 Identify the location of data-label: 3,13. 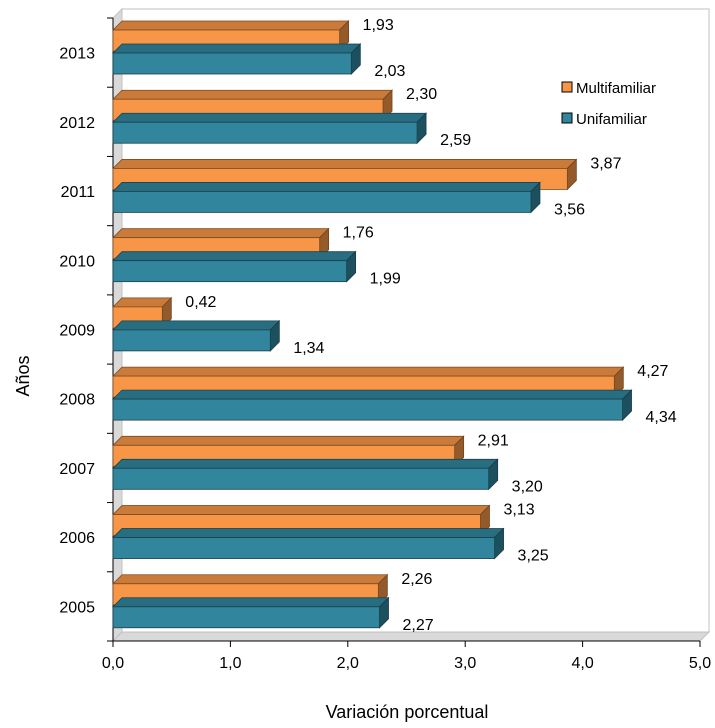
(518, 510).